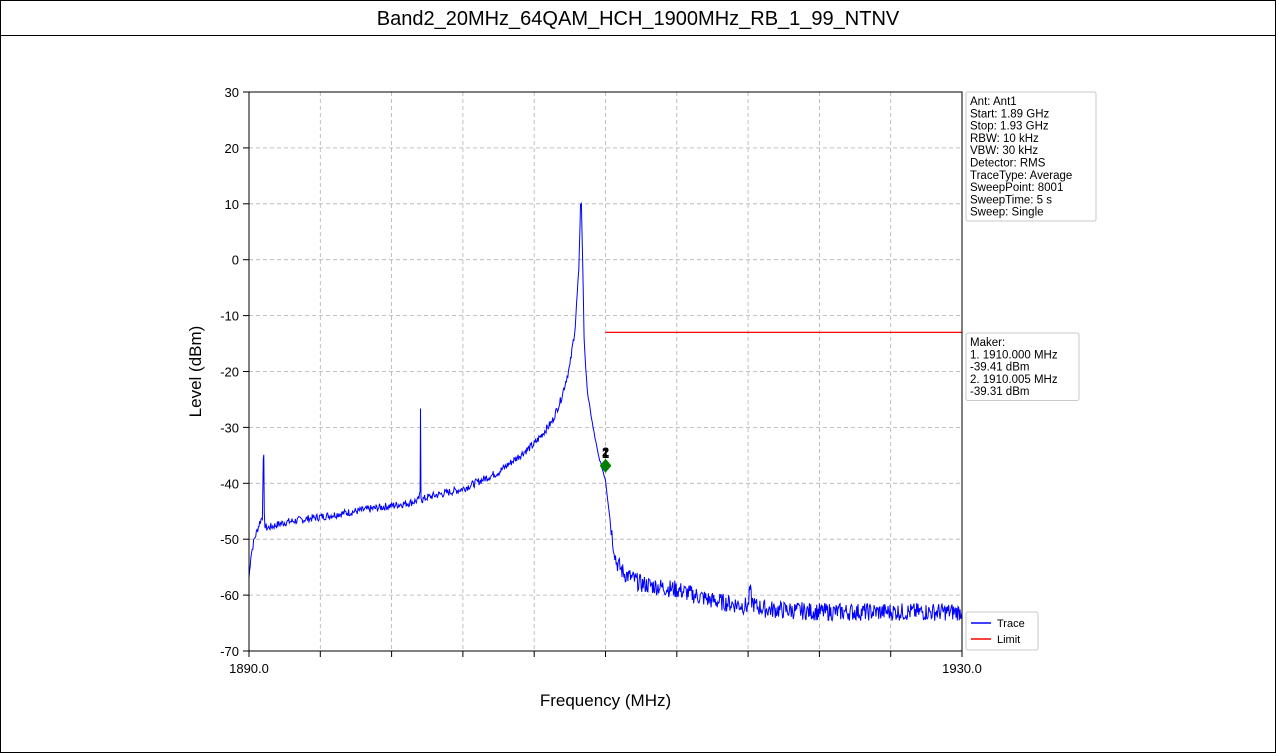  I want to click on settings-line: TraceType: Average, so click(1021, 176).